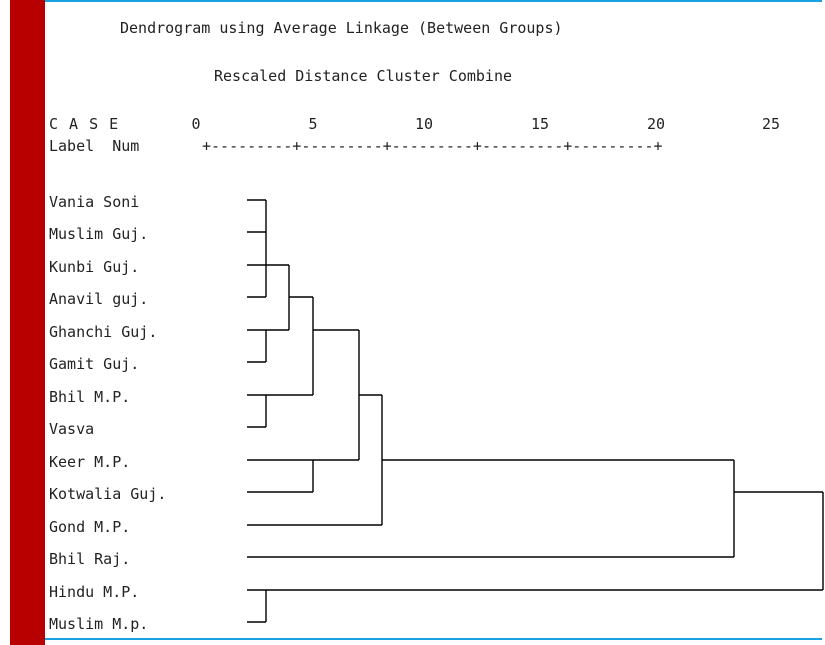  Describe the element at coordinates (94, 146) in the screenshot. I see `label-num-header: Label Num` at that location.